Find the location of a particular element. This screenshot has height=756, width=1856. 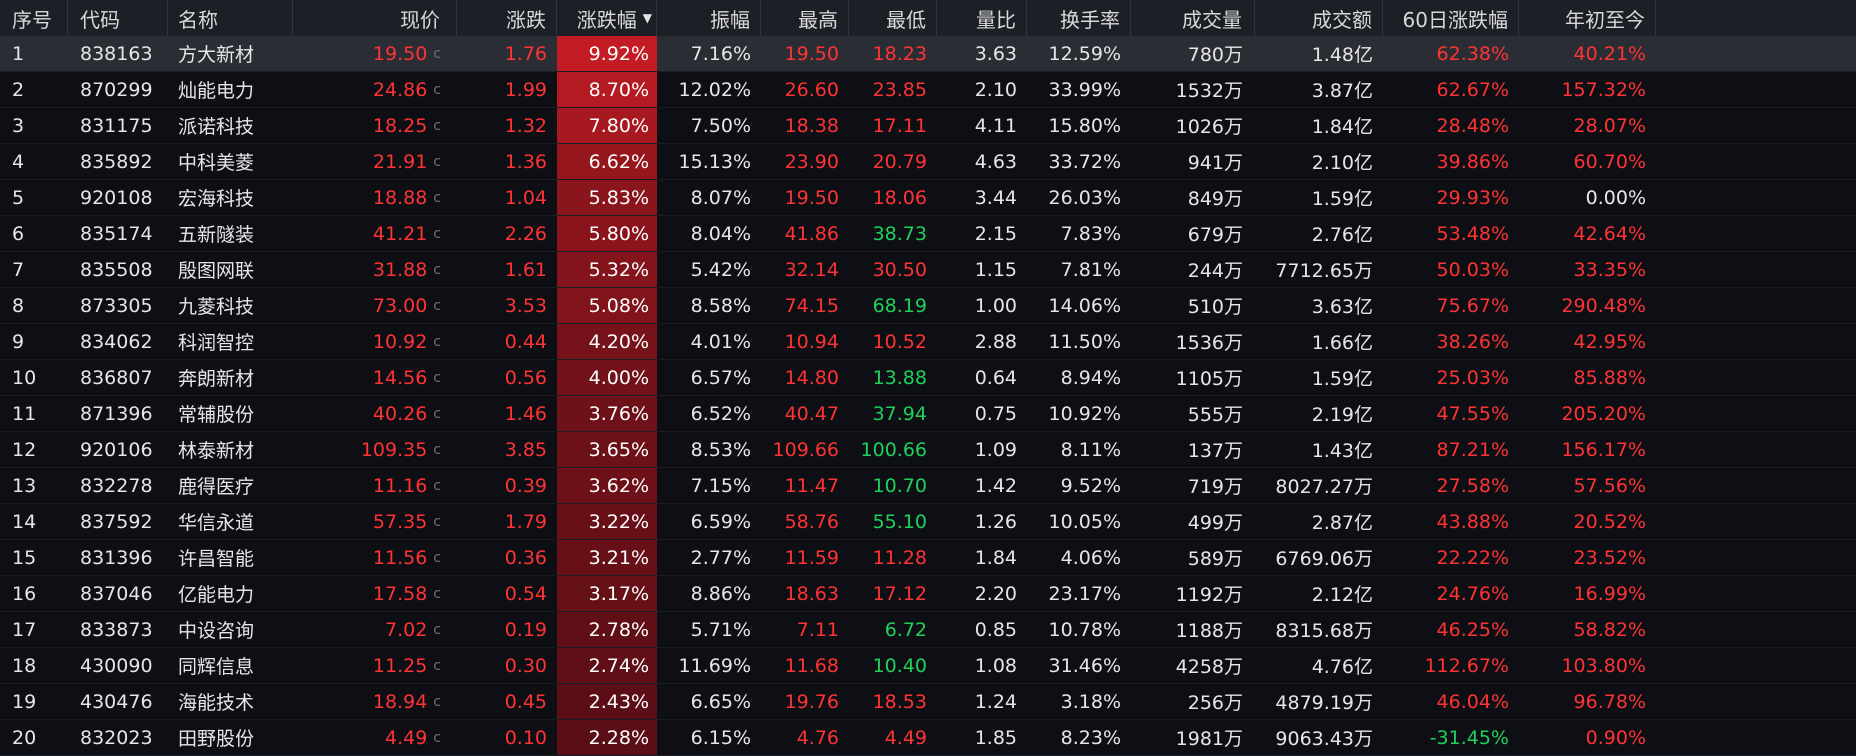

col-header-volume: 成交量 is located at coordinates (1193, 18).